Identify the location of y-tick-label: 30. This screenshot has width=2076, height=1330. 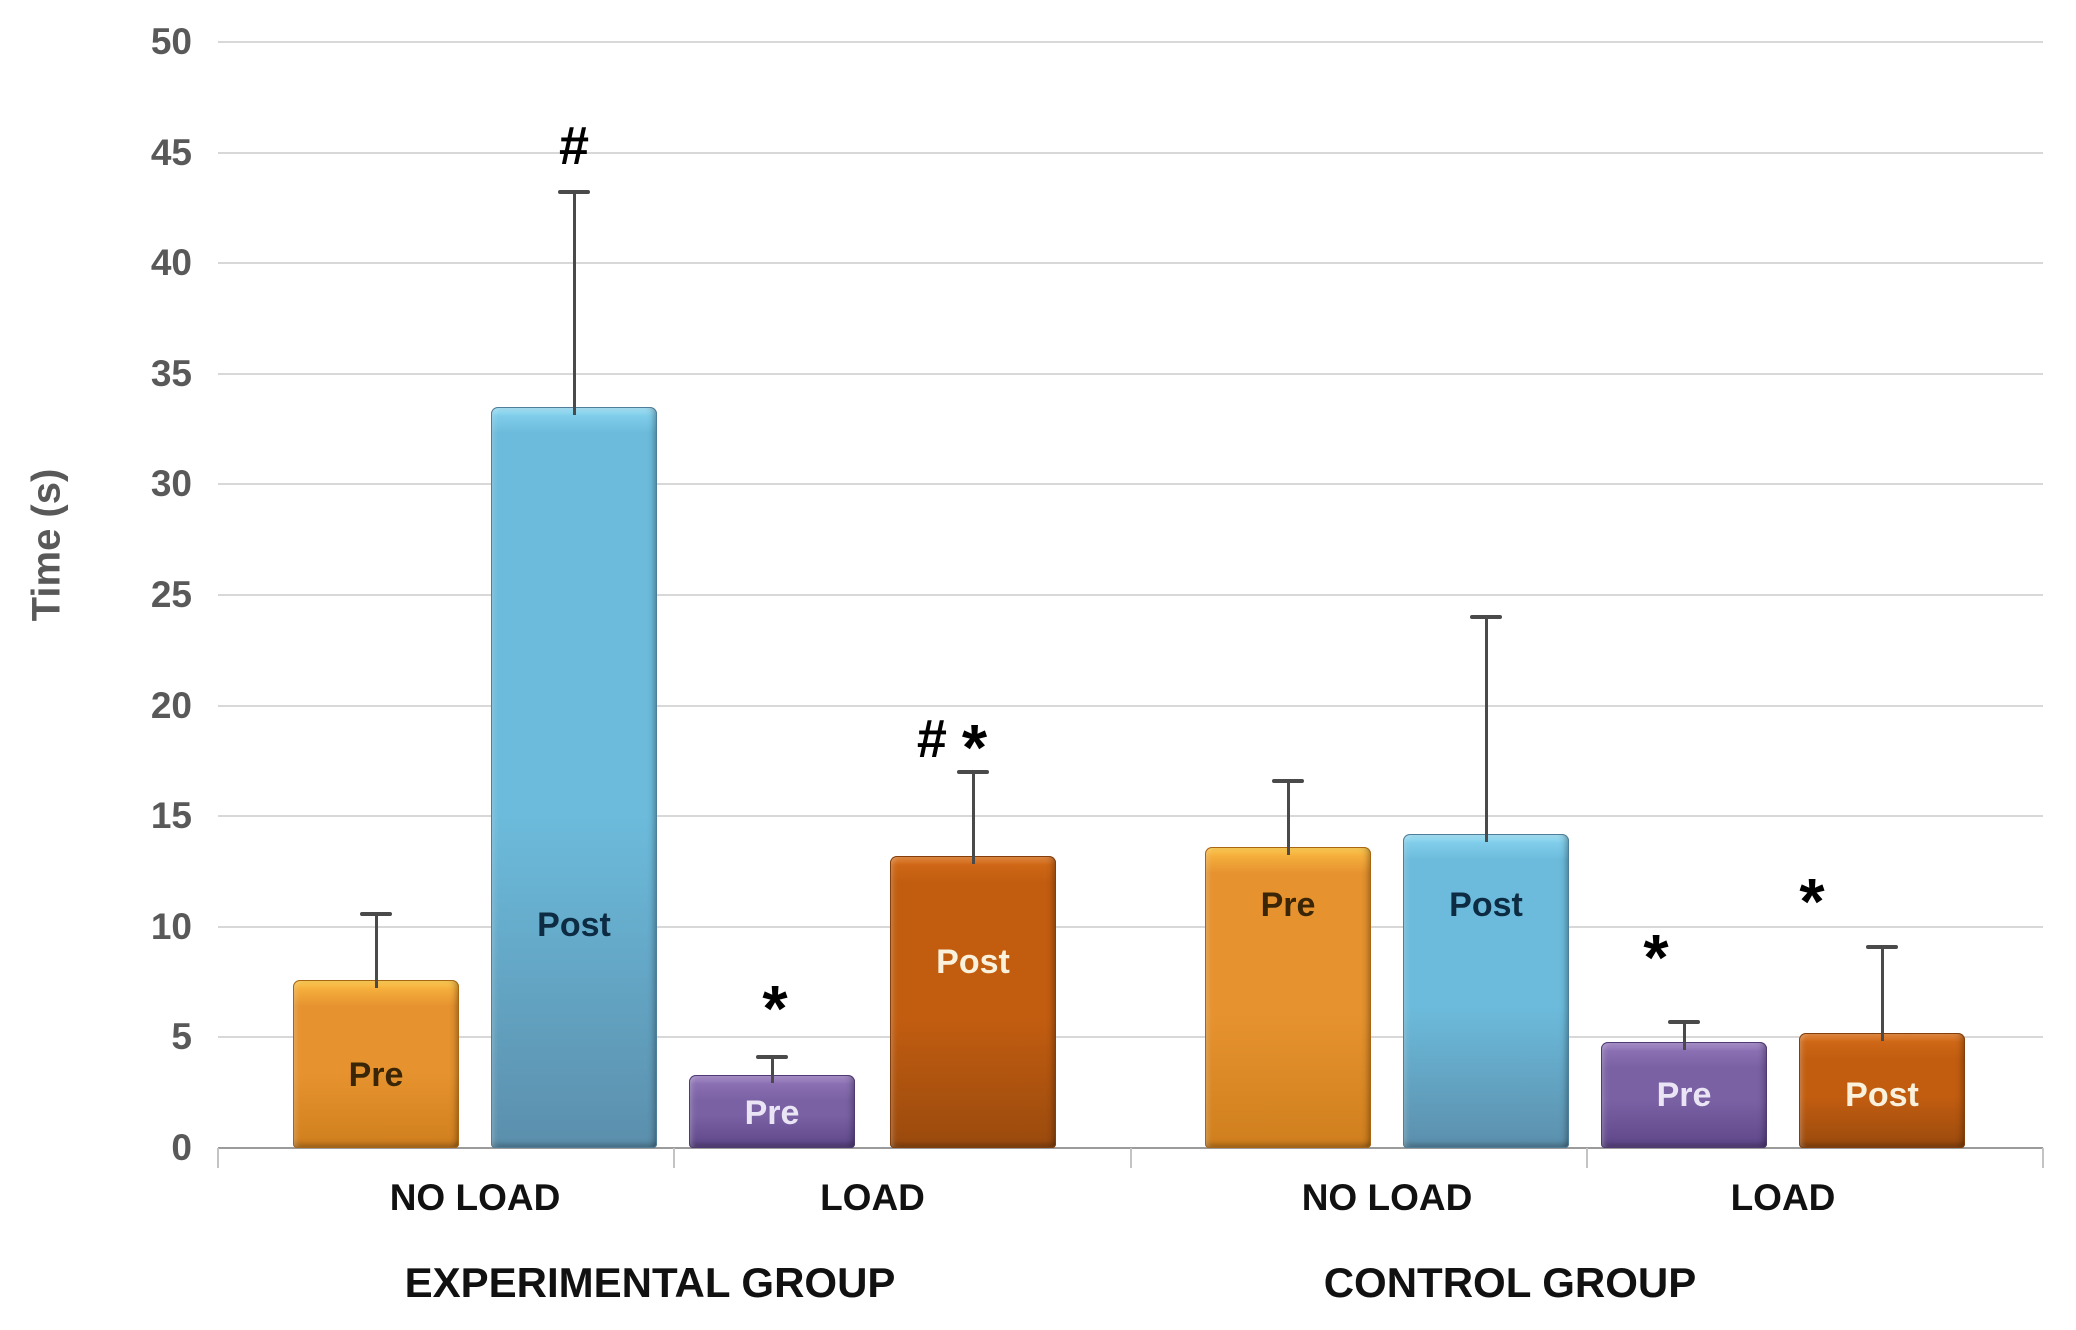
(171, 484).